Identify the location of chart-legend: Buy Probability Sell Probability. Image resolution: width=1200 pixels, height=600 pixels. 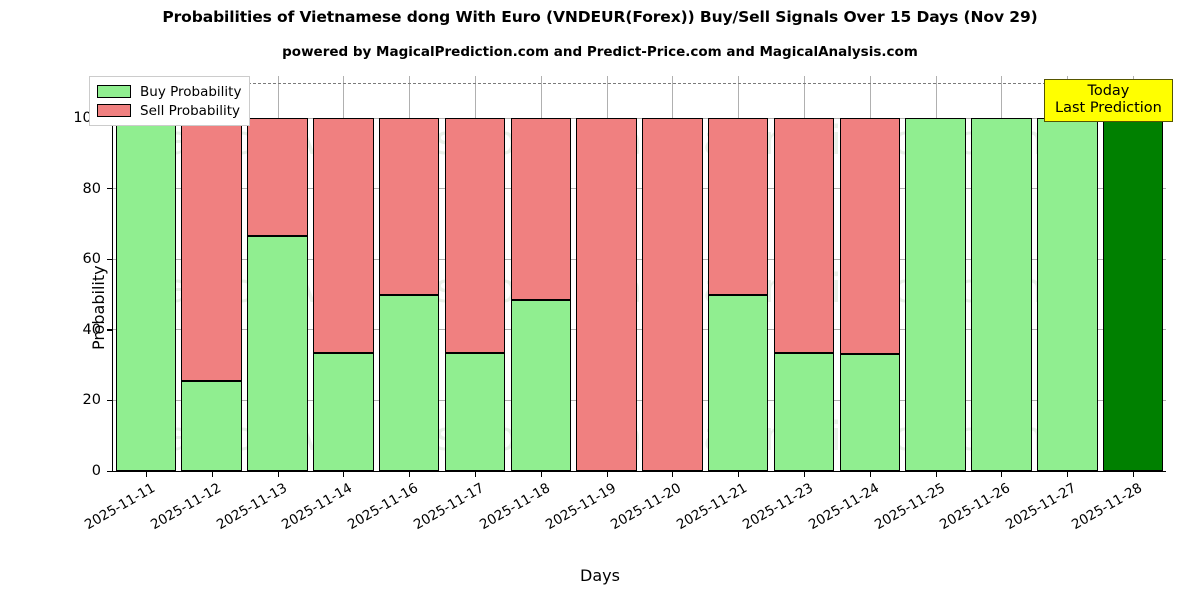
(170, 101).